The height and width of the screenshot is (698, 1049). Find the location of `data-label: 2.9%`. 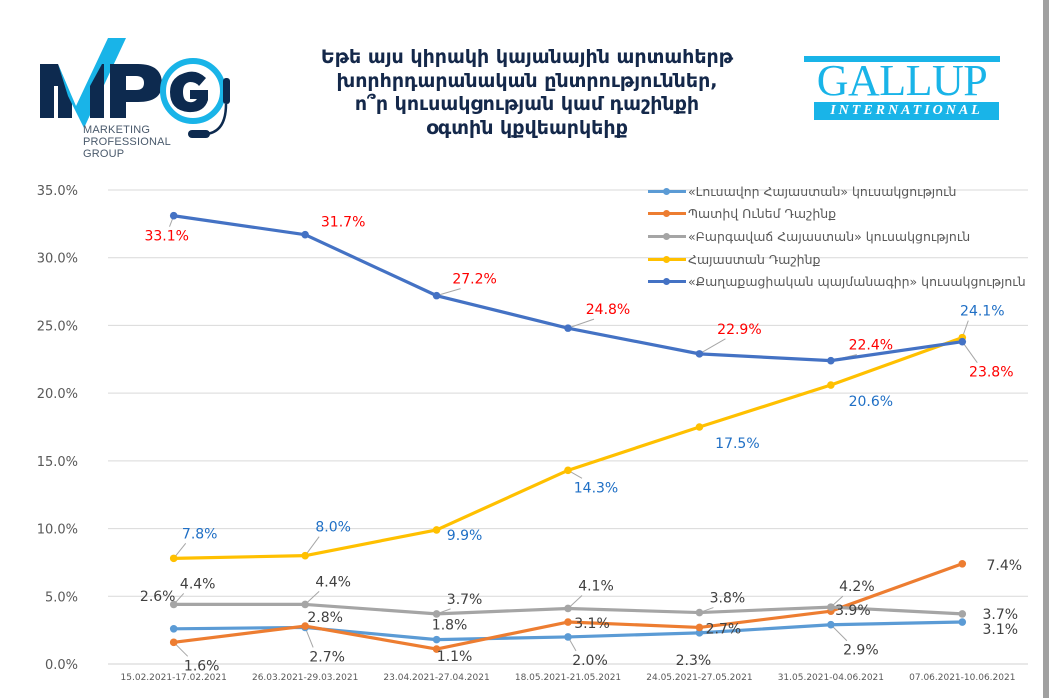

data-label: 2.9% is located at coordinates (861, 651).